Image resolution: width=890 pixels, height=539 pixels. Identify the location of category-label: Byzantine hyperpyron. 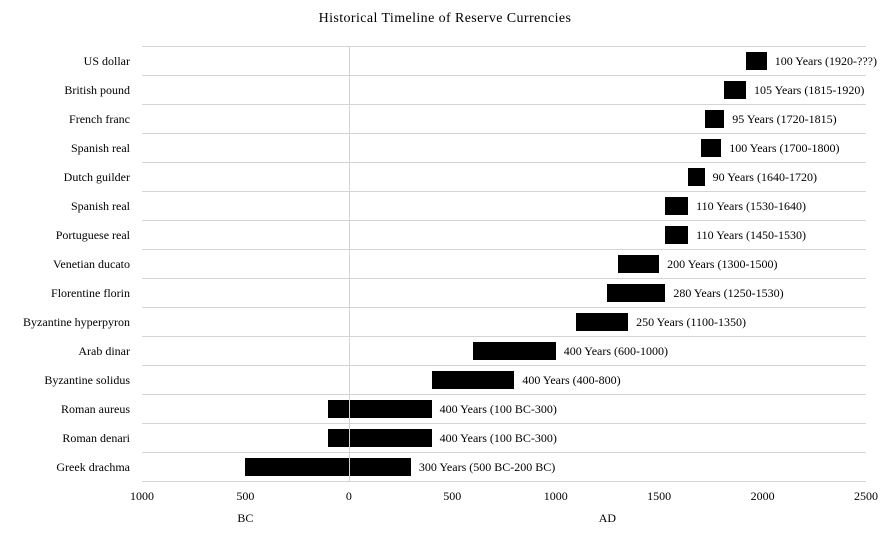
(76, 322).